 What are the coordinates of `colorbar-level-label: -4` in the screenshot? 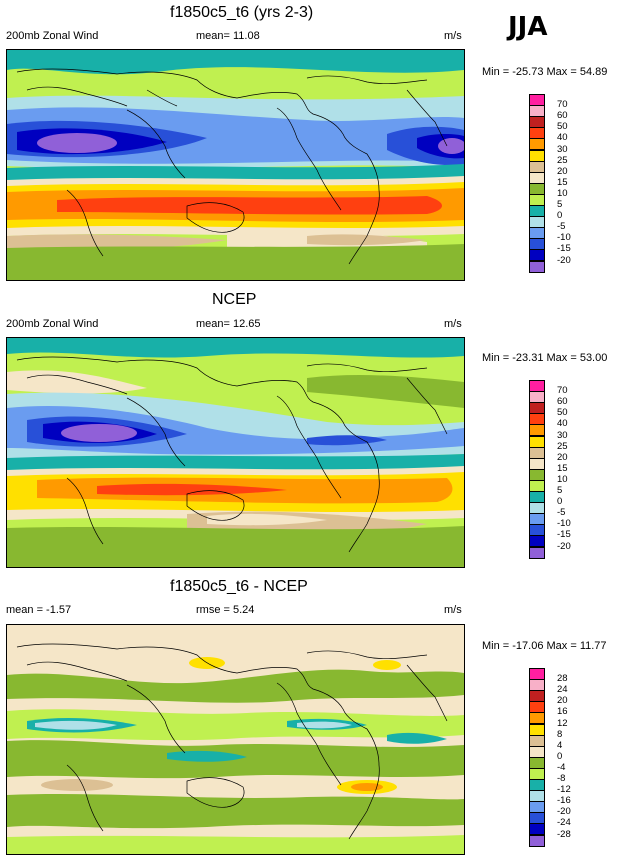 It's located at (561, 767).